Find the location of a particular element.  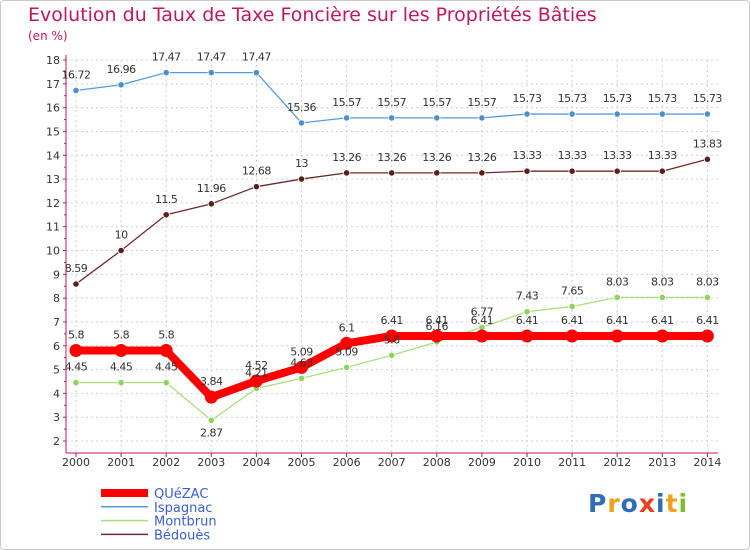

x-tick-label: 2006 is located at coordinates (347, 462).